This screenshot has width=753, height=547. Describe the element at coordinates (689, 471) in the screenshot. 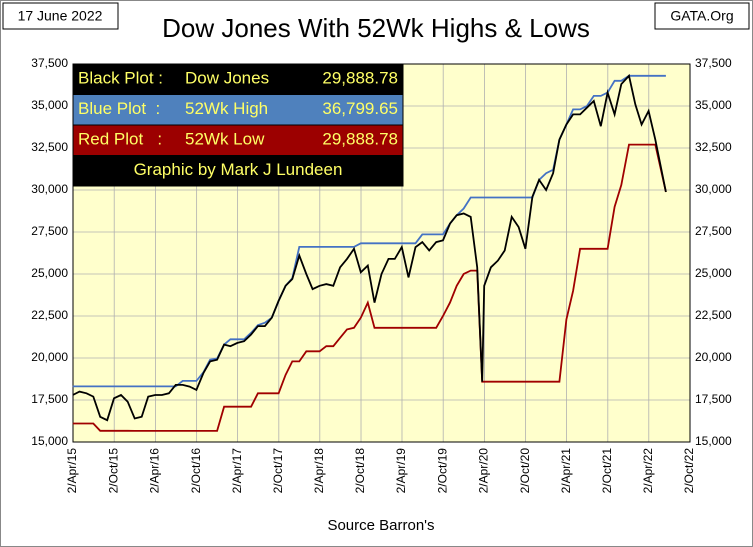

I see `x-tick-label: 2/Oct/22` at that location.